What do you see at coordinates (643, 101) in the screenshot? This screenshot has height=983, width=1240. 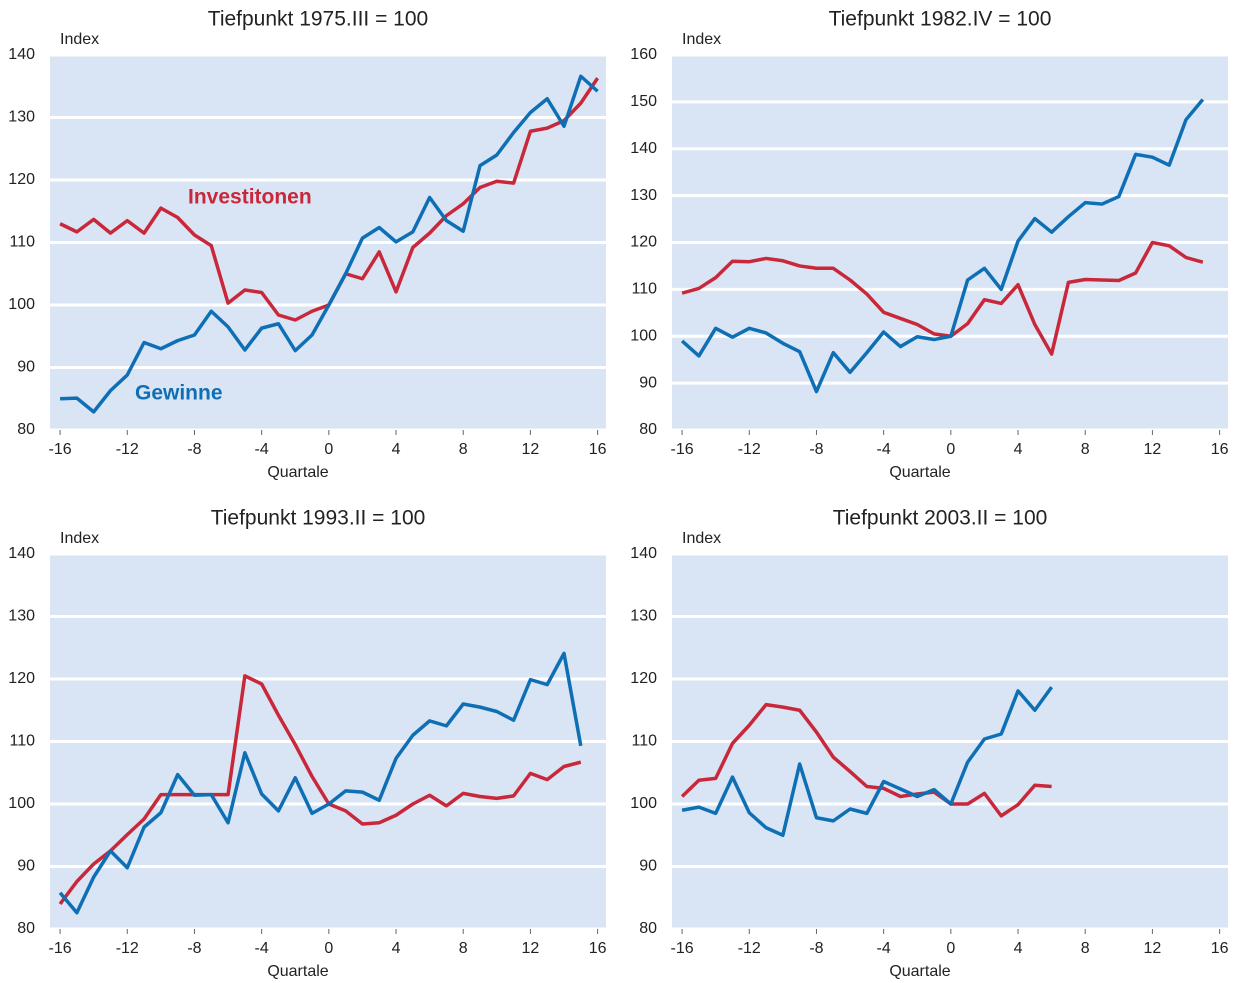 I see `y-tick-label: 150` at bounding box center [643, 101].